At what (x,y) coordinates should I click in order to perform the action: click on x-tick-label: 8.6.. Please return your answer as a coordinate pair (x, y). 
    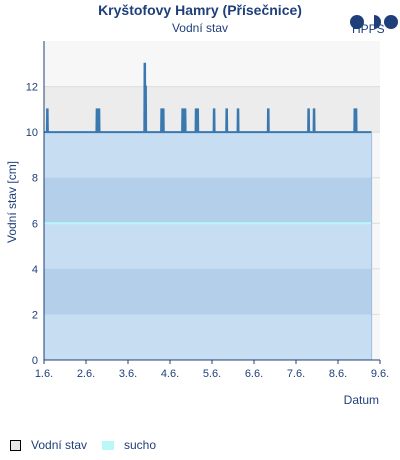
    Looking at the image, I should click on (338, 374).